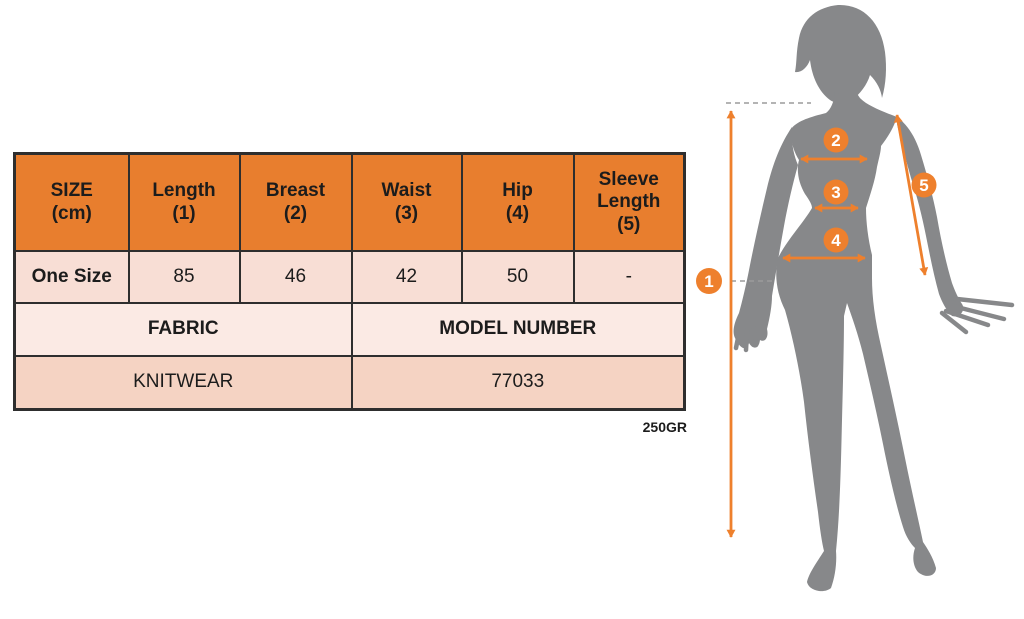  I want to click on svg-text: 2, so click(835, 140).